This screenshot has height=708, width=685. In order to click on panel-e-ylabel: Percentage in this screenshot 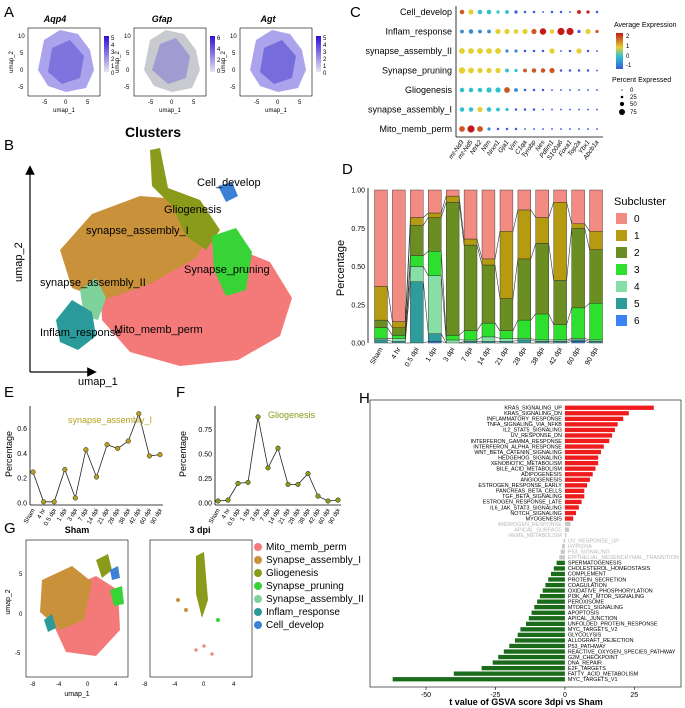, I will do `click(9, 454)`.